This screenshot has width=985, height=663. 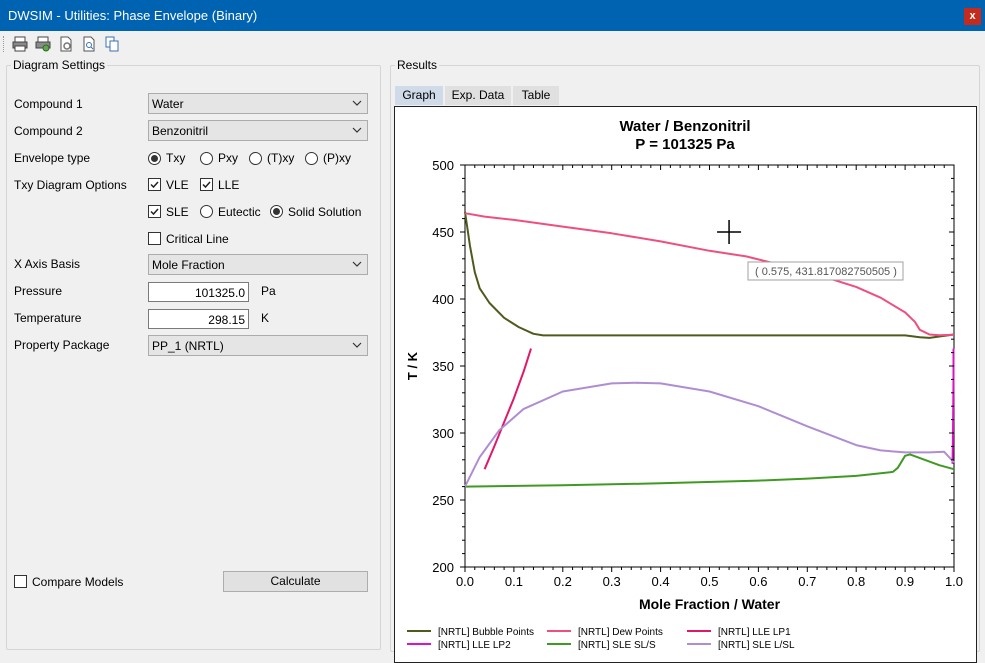 What do you see at coordinates (239, 212) in the screenshot?
I see `eutectic-label: Eutectic` at bounding box center [239, 212].